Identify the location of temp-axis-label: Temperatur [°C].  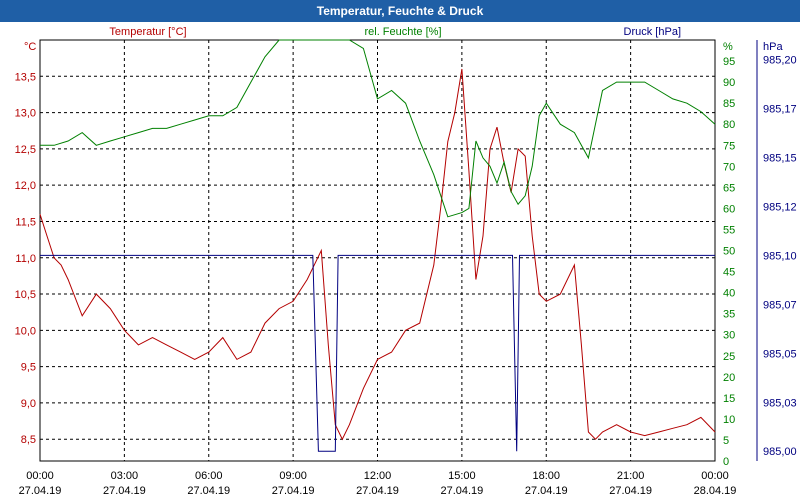
(147, 32).